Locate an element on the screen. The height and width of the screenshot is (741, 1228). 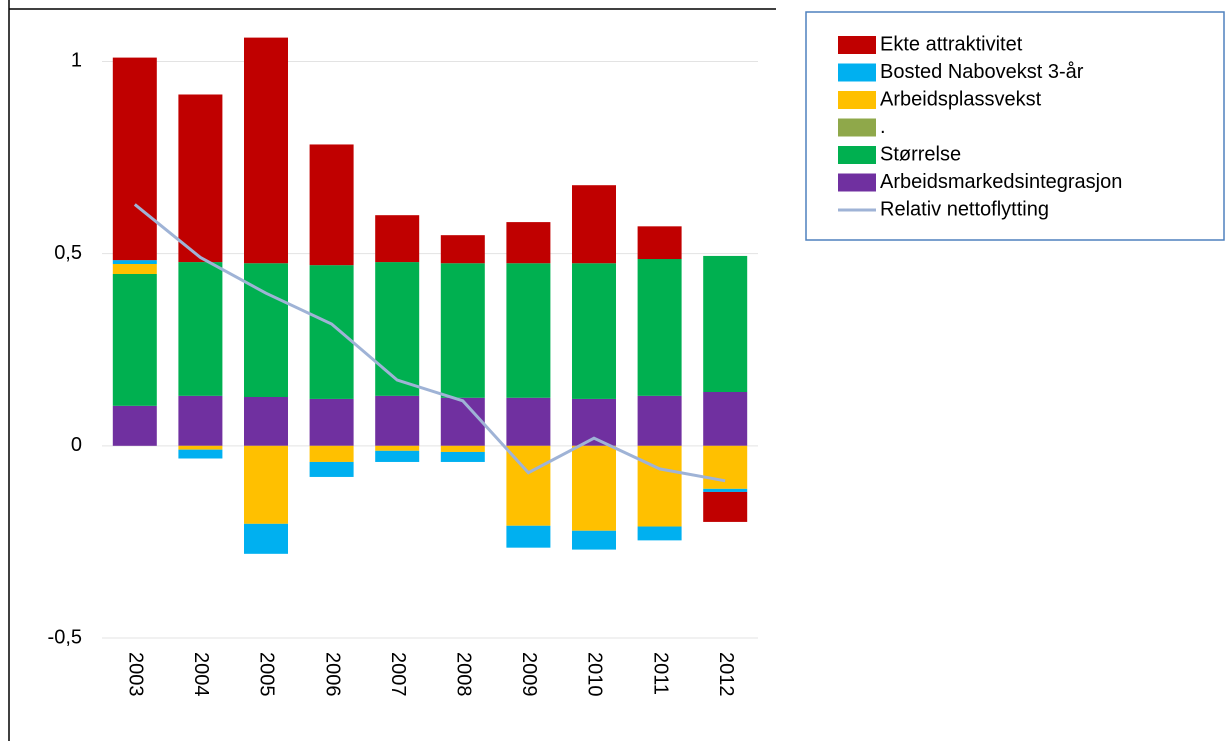
y-tick-label: 0 is located at coordinates (76, 445).